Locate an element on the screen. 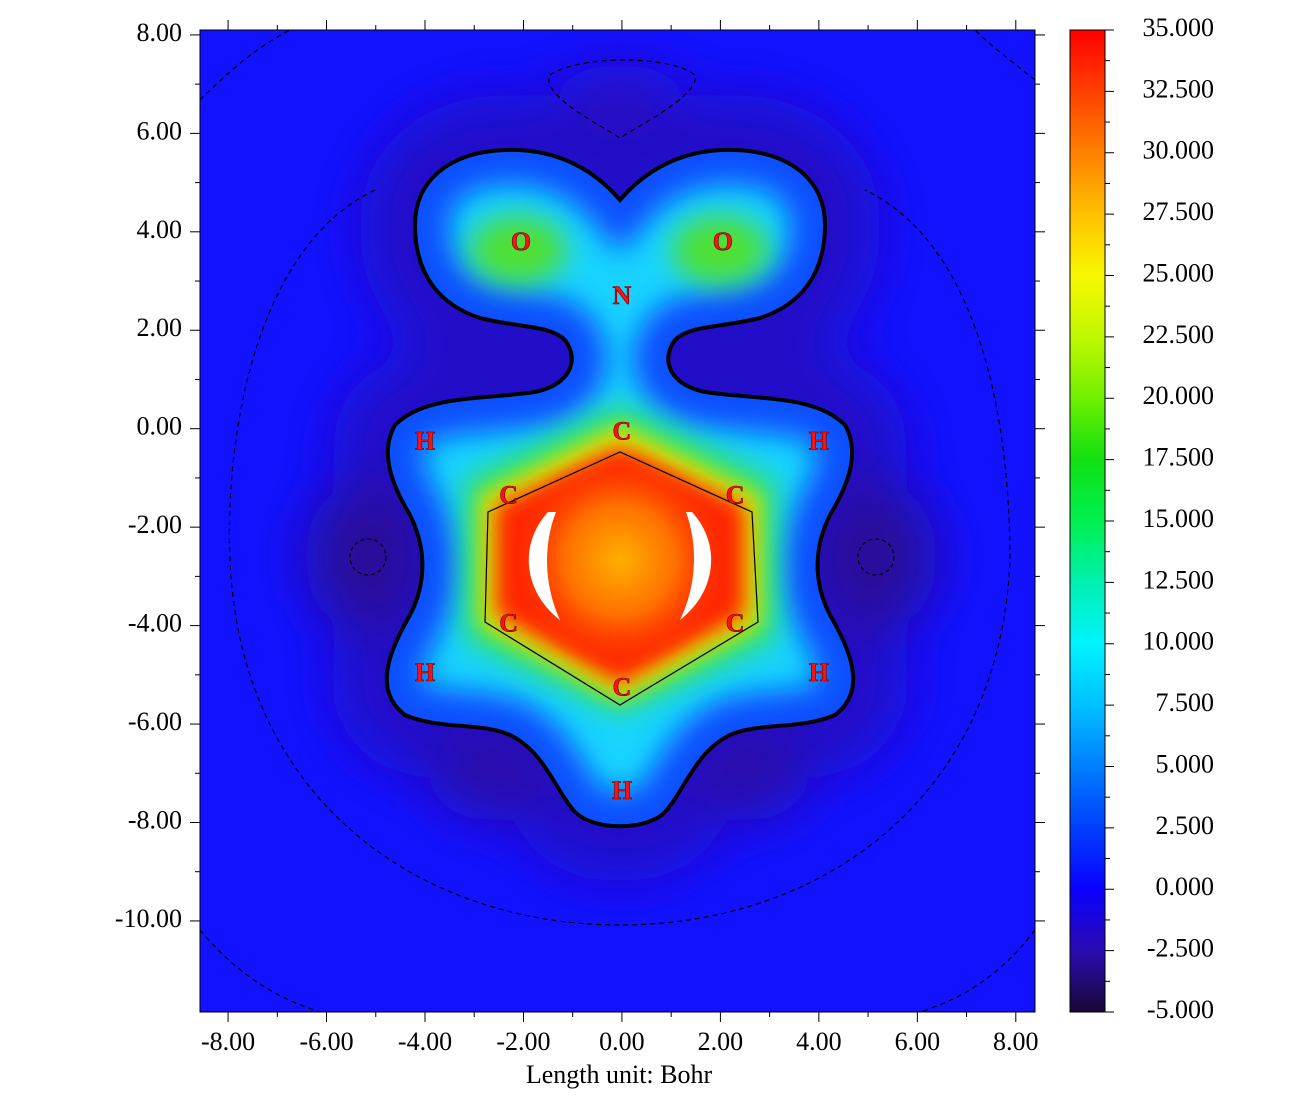  colorbar-tick-label: 30.000 is located at coordinates (1179, 150).